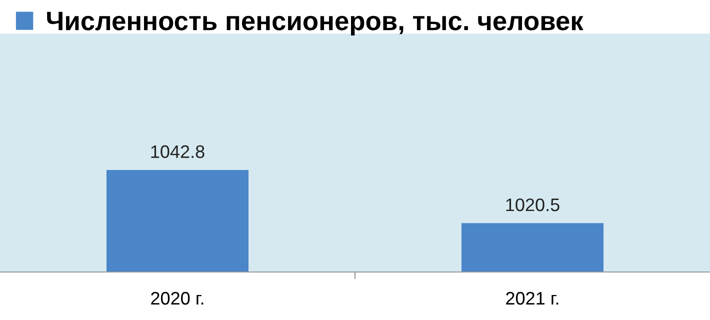 This screenshot has height=320, width=710. What do you see at coordinates (532, 298) in the screenshot?
I see `x-tick-label: 2021 г.` at bounding box center [532, 298].